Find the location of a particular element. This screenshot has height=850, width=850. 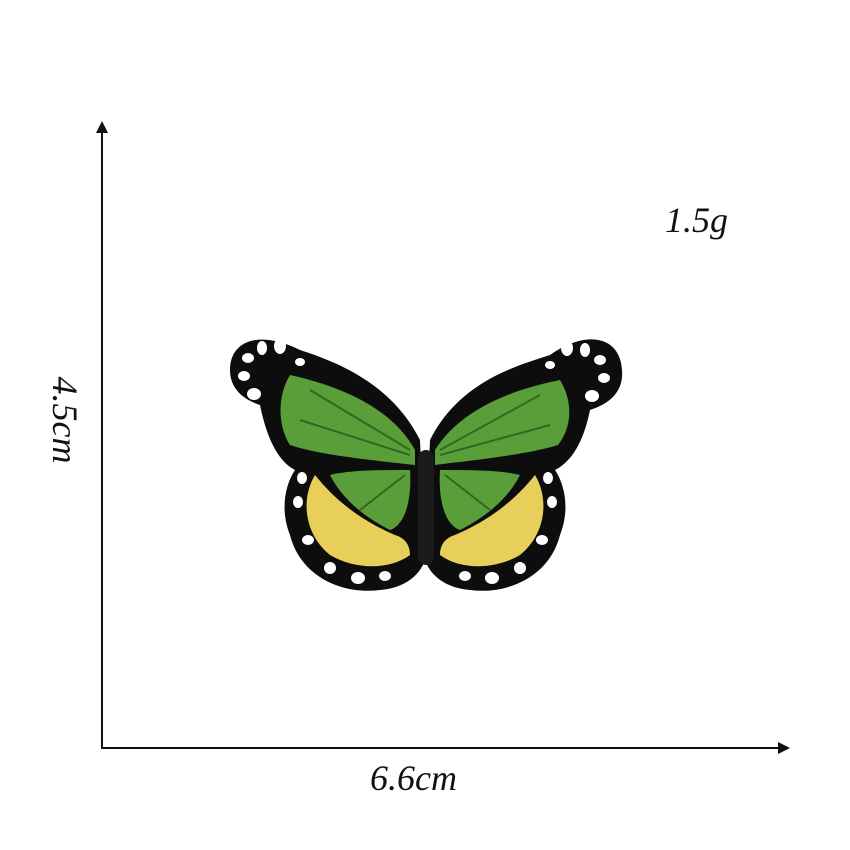

width-label: 6.6cm is located at coordinates (413, 778).